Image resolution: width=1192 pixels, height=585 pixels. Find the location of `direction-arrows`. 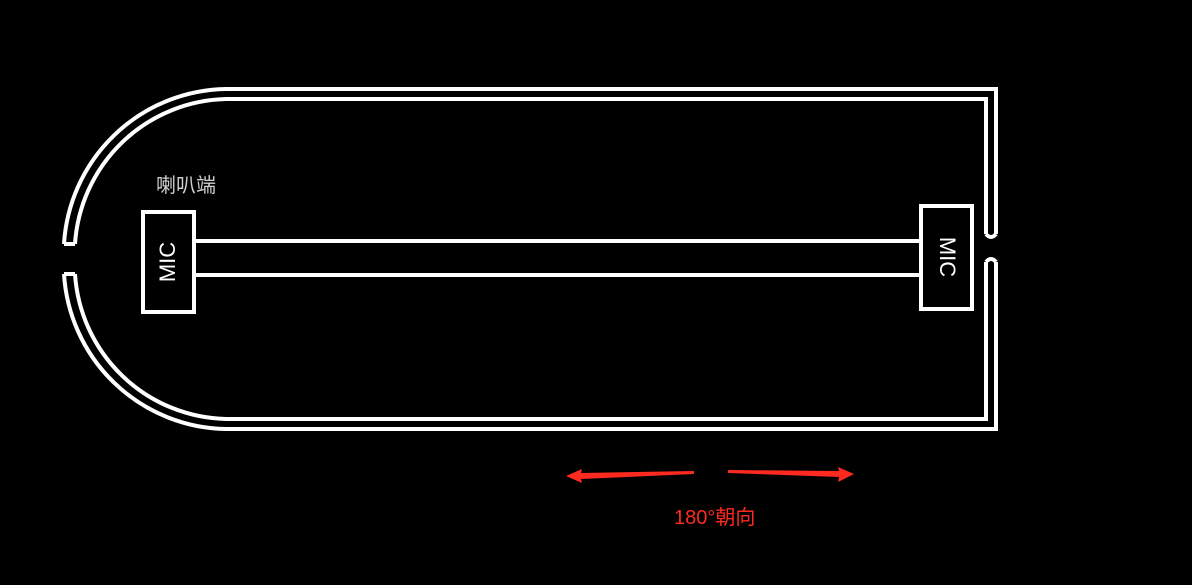

direction-arrows is located at coordinates (710, 475).